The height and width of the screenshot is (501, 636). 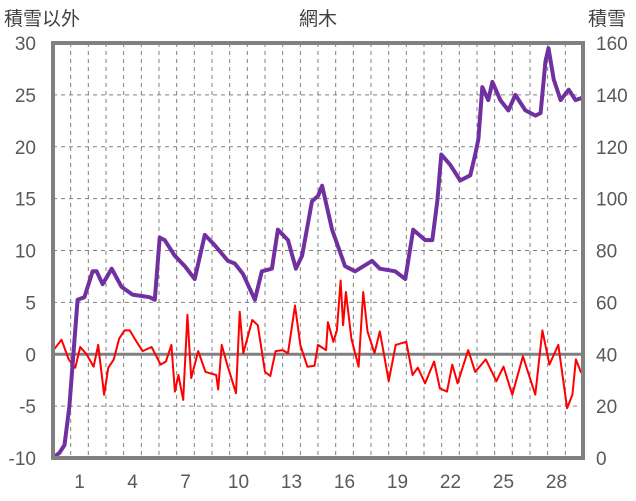 What do you see at coordinates (22, 459) in the screenshot?
I see `left-tick-label: -10` at bounding box center [22, 459].